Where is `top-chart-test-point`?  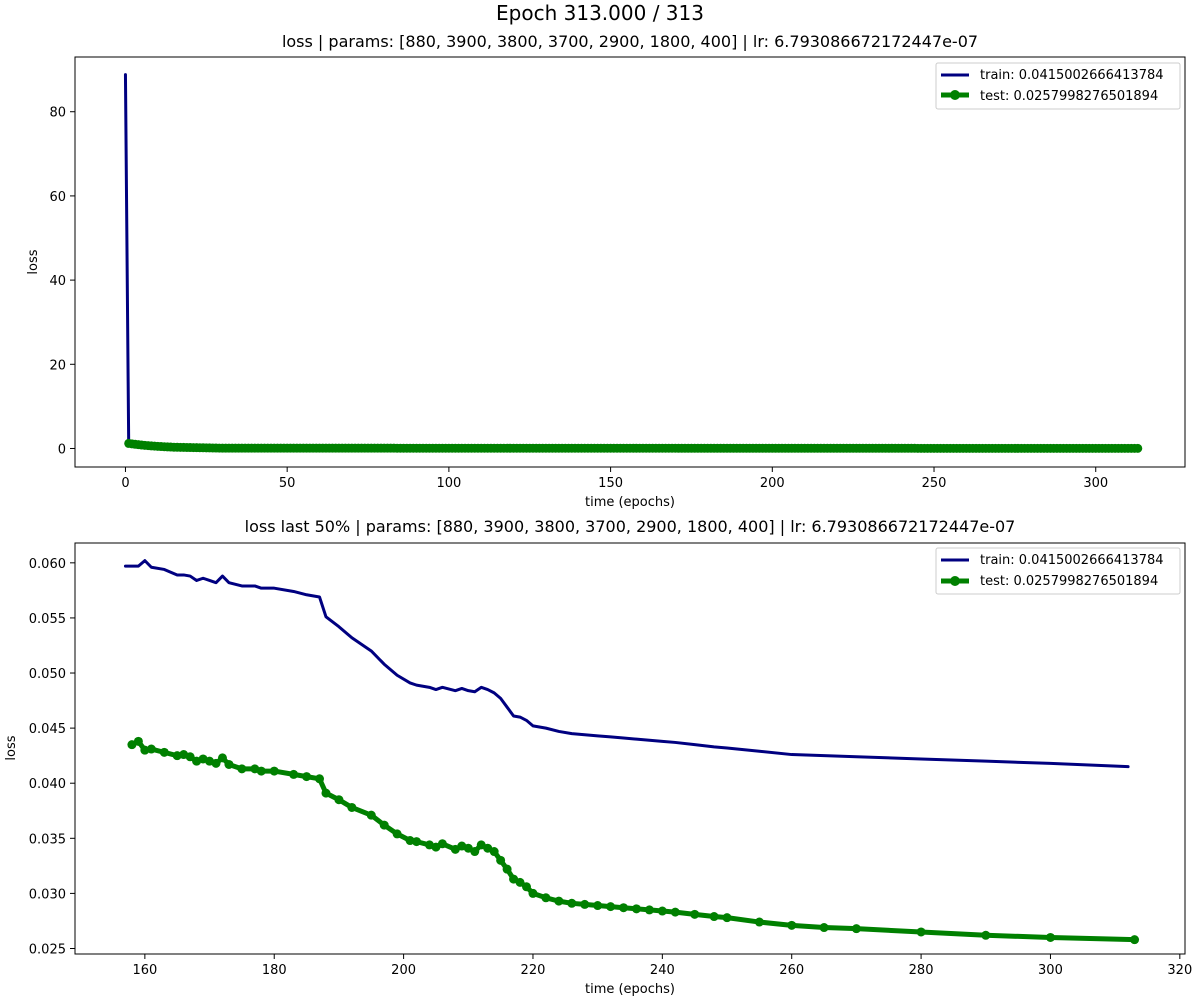
top-chart-test-point is located at coordinates (1138, 448).